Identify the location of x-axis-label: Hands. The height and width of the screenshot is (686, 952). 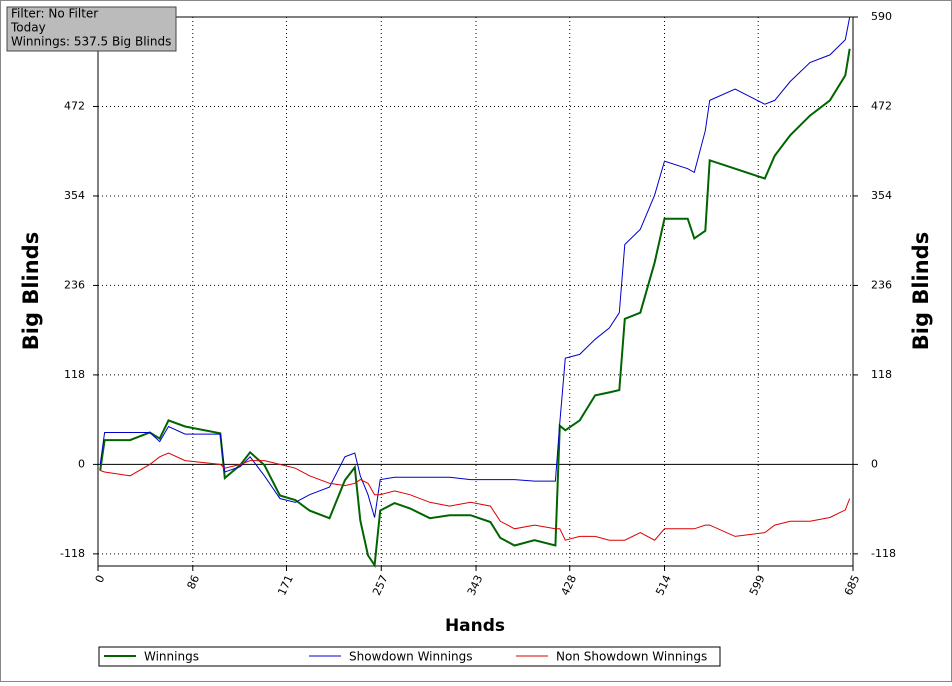
(475, 626).